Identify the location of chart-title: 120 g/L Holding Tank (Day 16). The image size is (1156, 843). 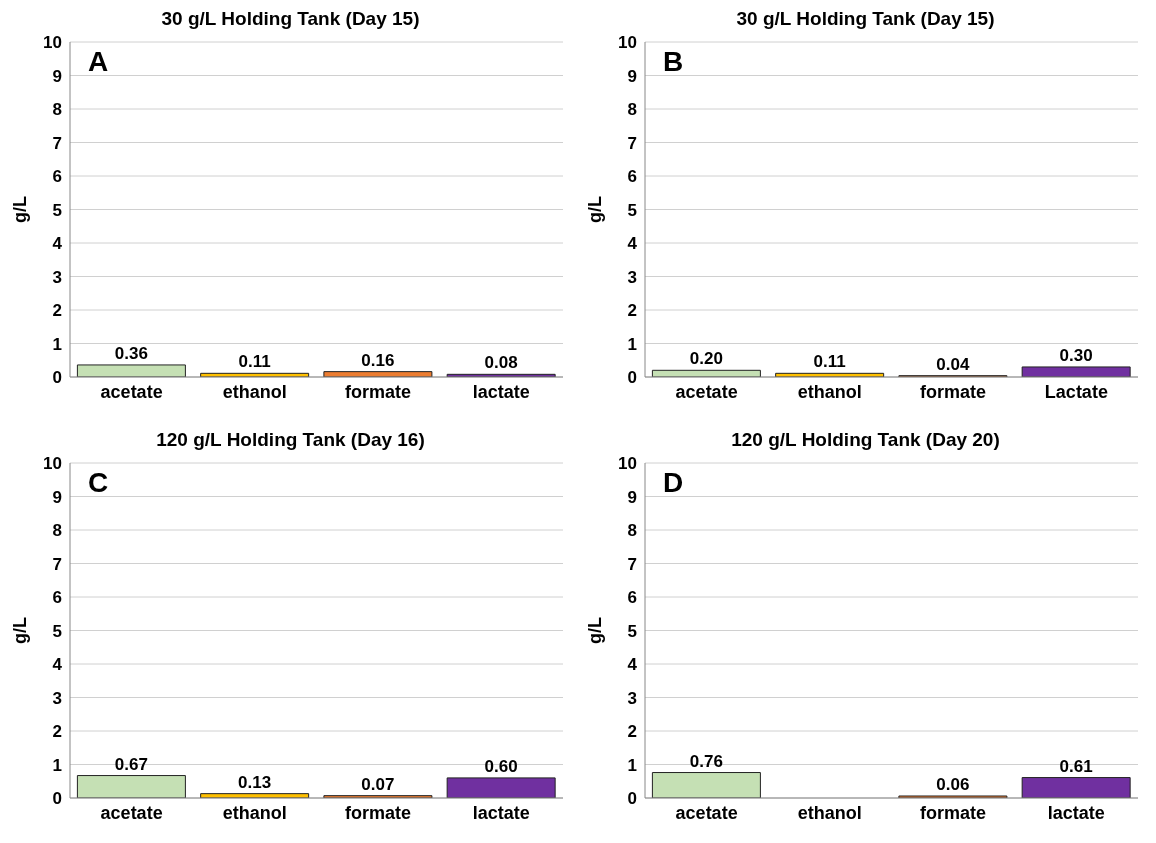
(290, 440).